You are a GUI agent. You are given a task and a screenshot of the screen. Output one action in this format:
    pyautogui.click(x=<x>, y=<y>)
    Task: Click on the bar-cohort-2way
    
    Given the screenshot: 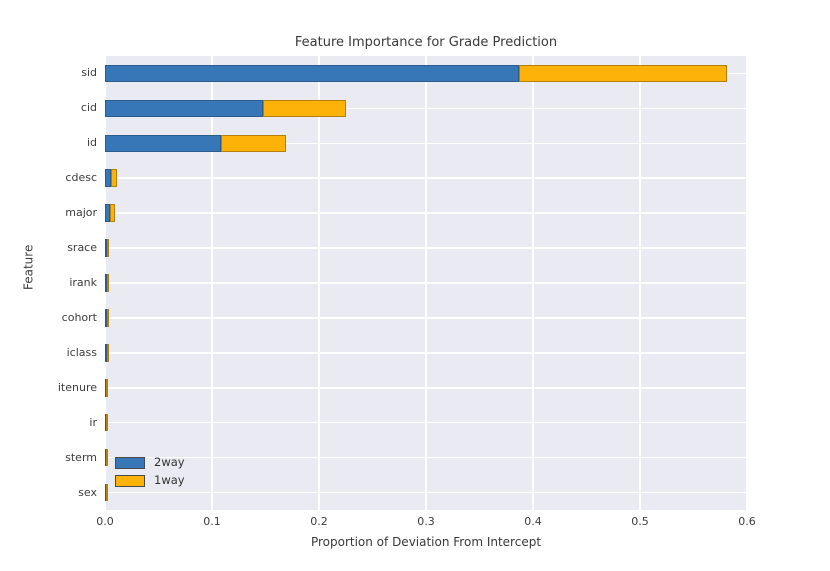 What is the action you would take?
    pyautogui.click(x=106, y=318)
    